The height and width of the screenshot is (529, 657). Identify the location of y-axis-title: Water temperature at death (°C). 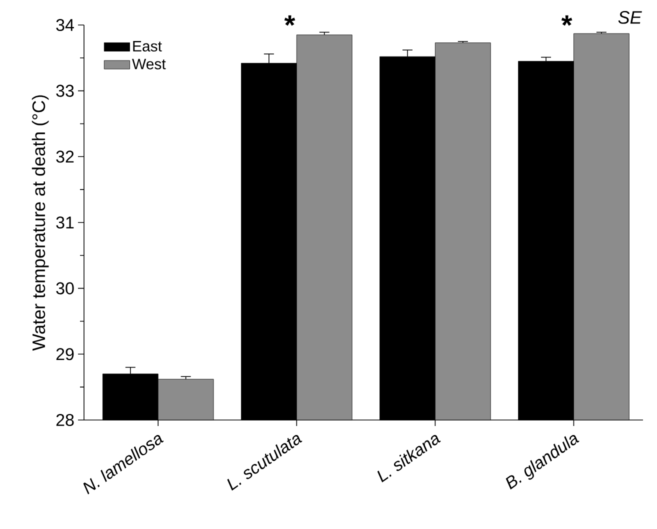
(40, 223).